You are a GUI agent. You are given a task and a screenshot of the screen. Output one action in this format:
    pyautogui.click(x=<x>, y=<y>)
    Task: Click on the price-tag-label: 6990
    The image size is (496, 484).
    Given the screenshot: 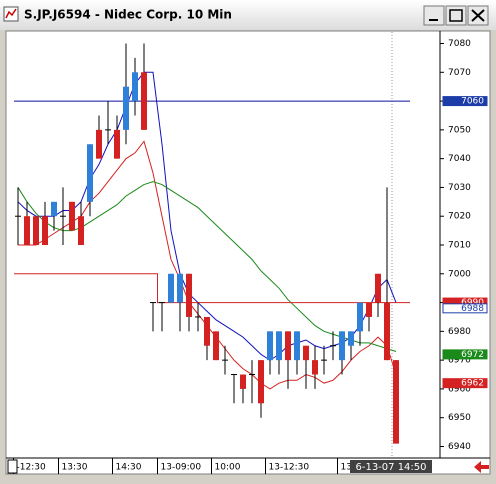 What is the action you would take?
    pyautogui.click(x=472, y=303)
    